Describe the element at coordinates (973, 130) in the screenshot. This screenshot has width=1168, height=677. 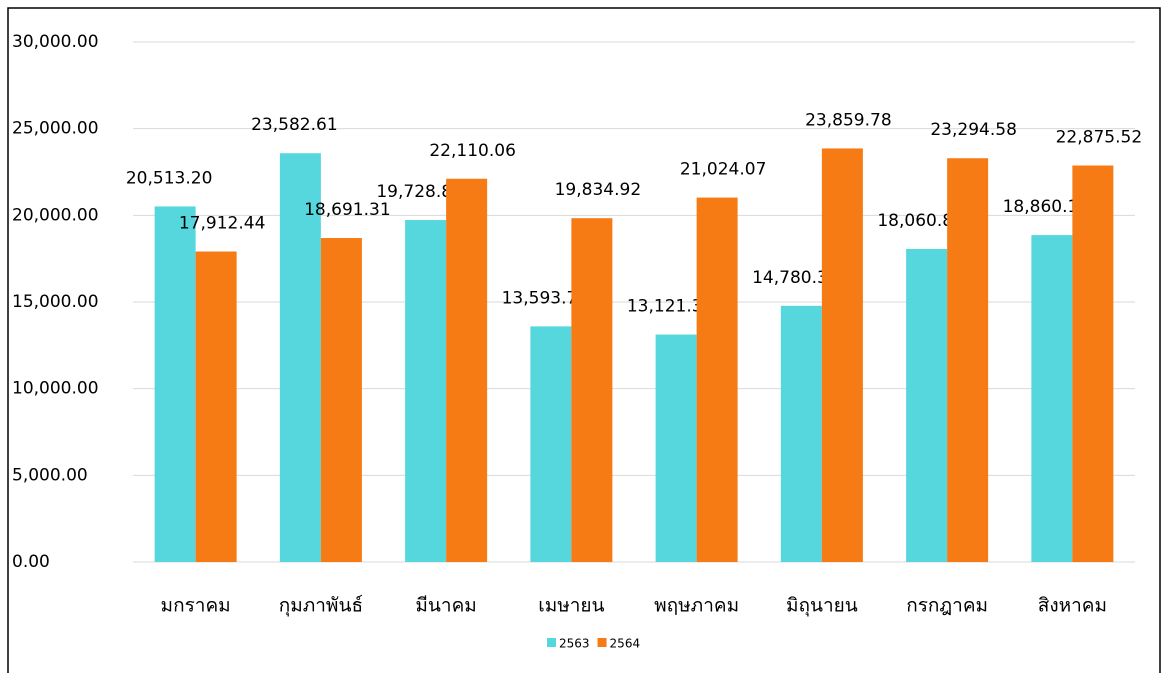
I see `data-label: 23,294.58` at that location.